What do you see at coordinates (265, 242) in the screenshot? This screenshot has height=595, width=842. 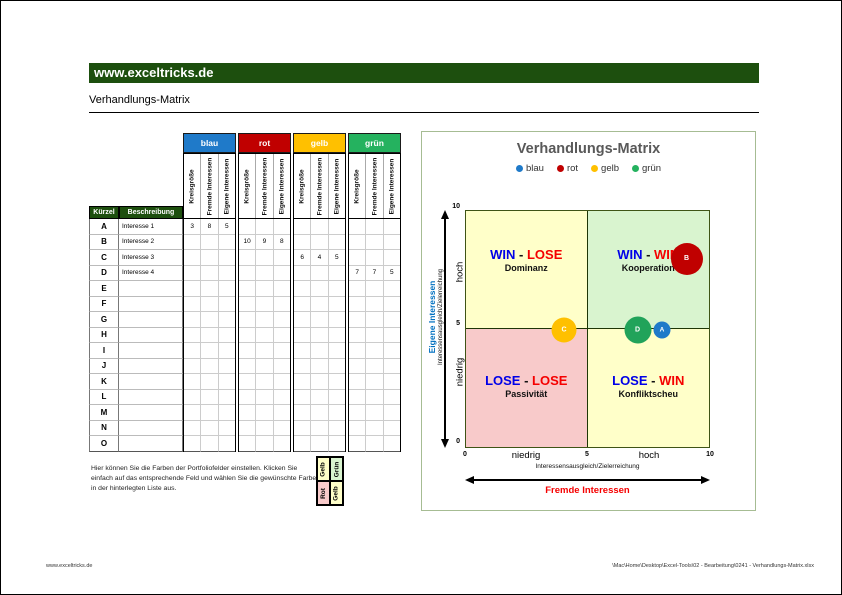 I see `value-cell: 9` at bounding box center [265, 242].